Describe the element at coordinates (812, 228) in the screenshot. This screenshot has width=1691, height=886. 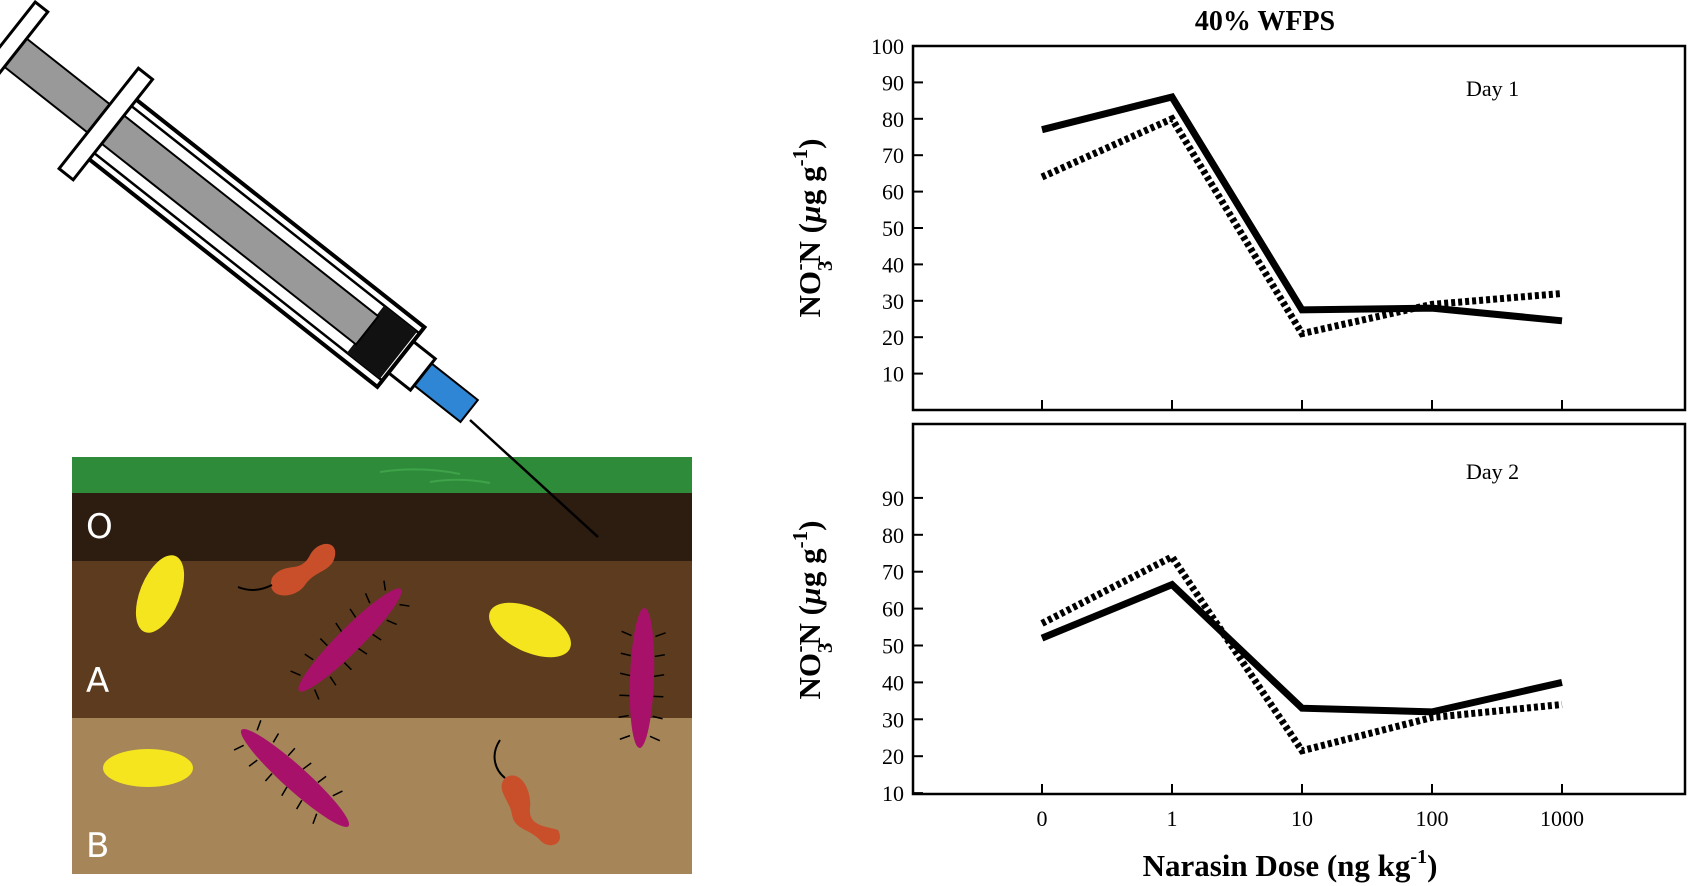
I see `panel-day1-y-axis-label: NO3-N (µg g-1)` at that location.